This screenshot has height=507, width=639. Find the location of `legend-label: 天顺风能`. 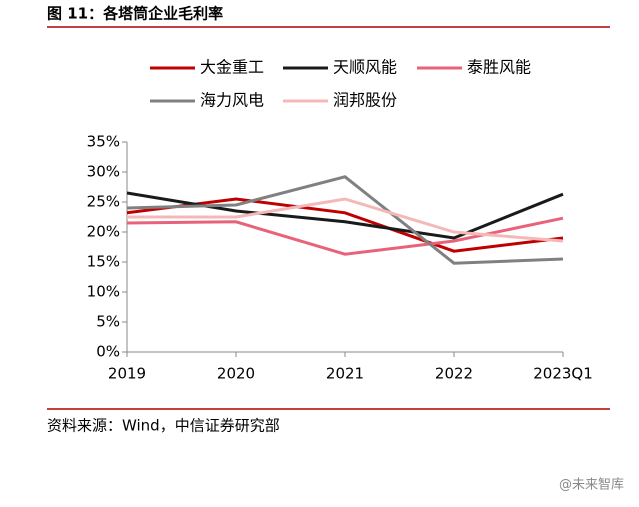

legend-label: 天顺风能 is located at coordinates (365, 67).